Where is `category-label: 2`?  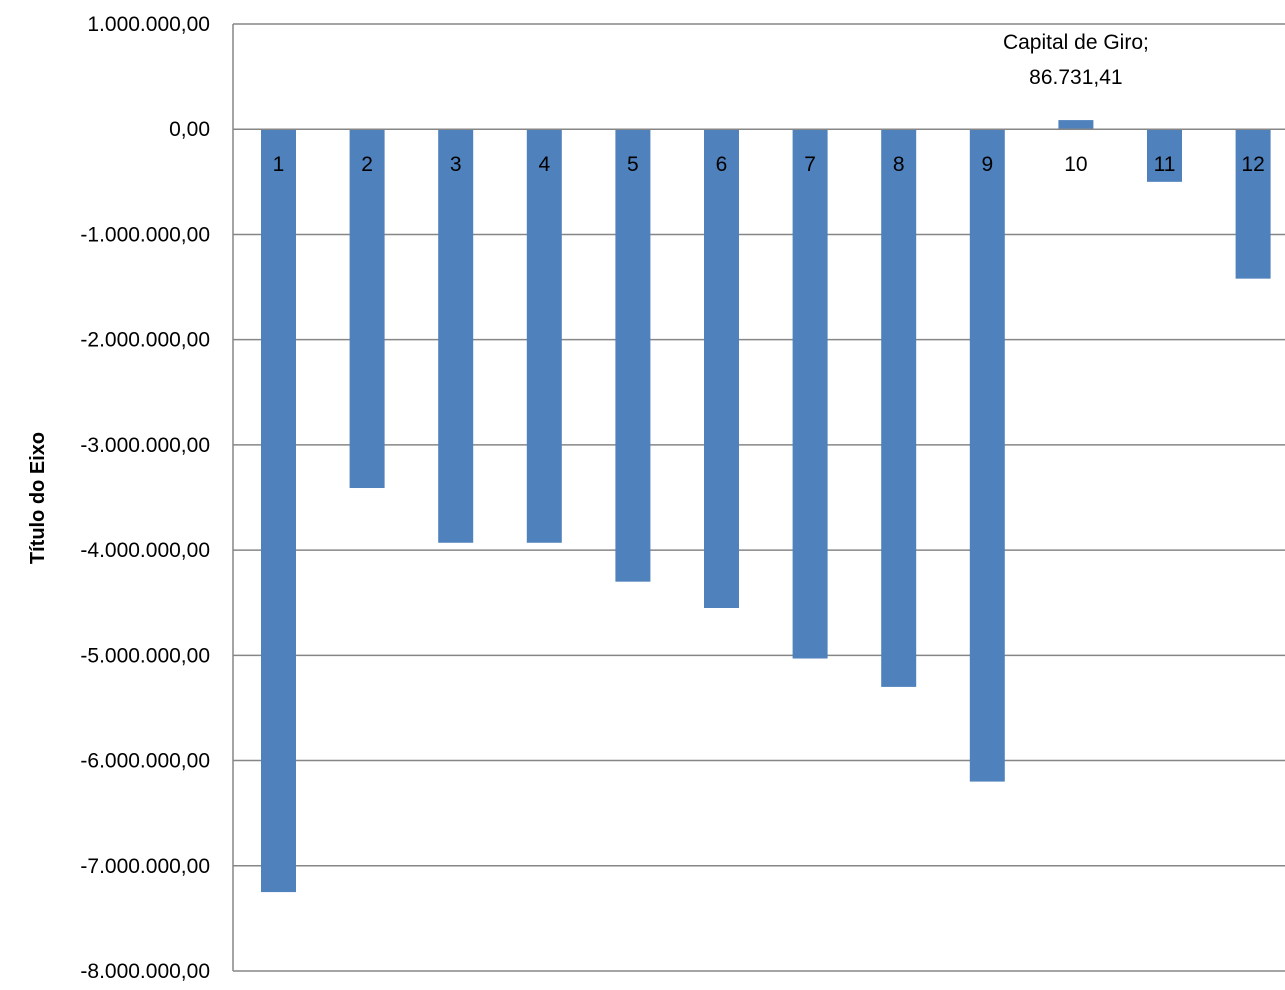
category-label: 2 is located at coordinates (367, 164).